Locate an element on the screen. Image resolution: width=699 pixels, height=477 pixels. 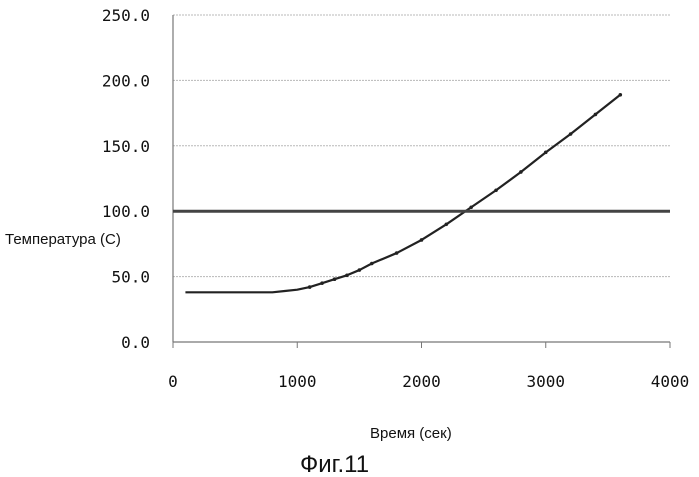
x-tick-label: 2000 is located at coordinates (421, 381).